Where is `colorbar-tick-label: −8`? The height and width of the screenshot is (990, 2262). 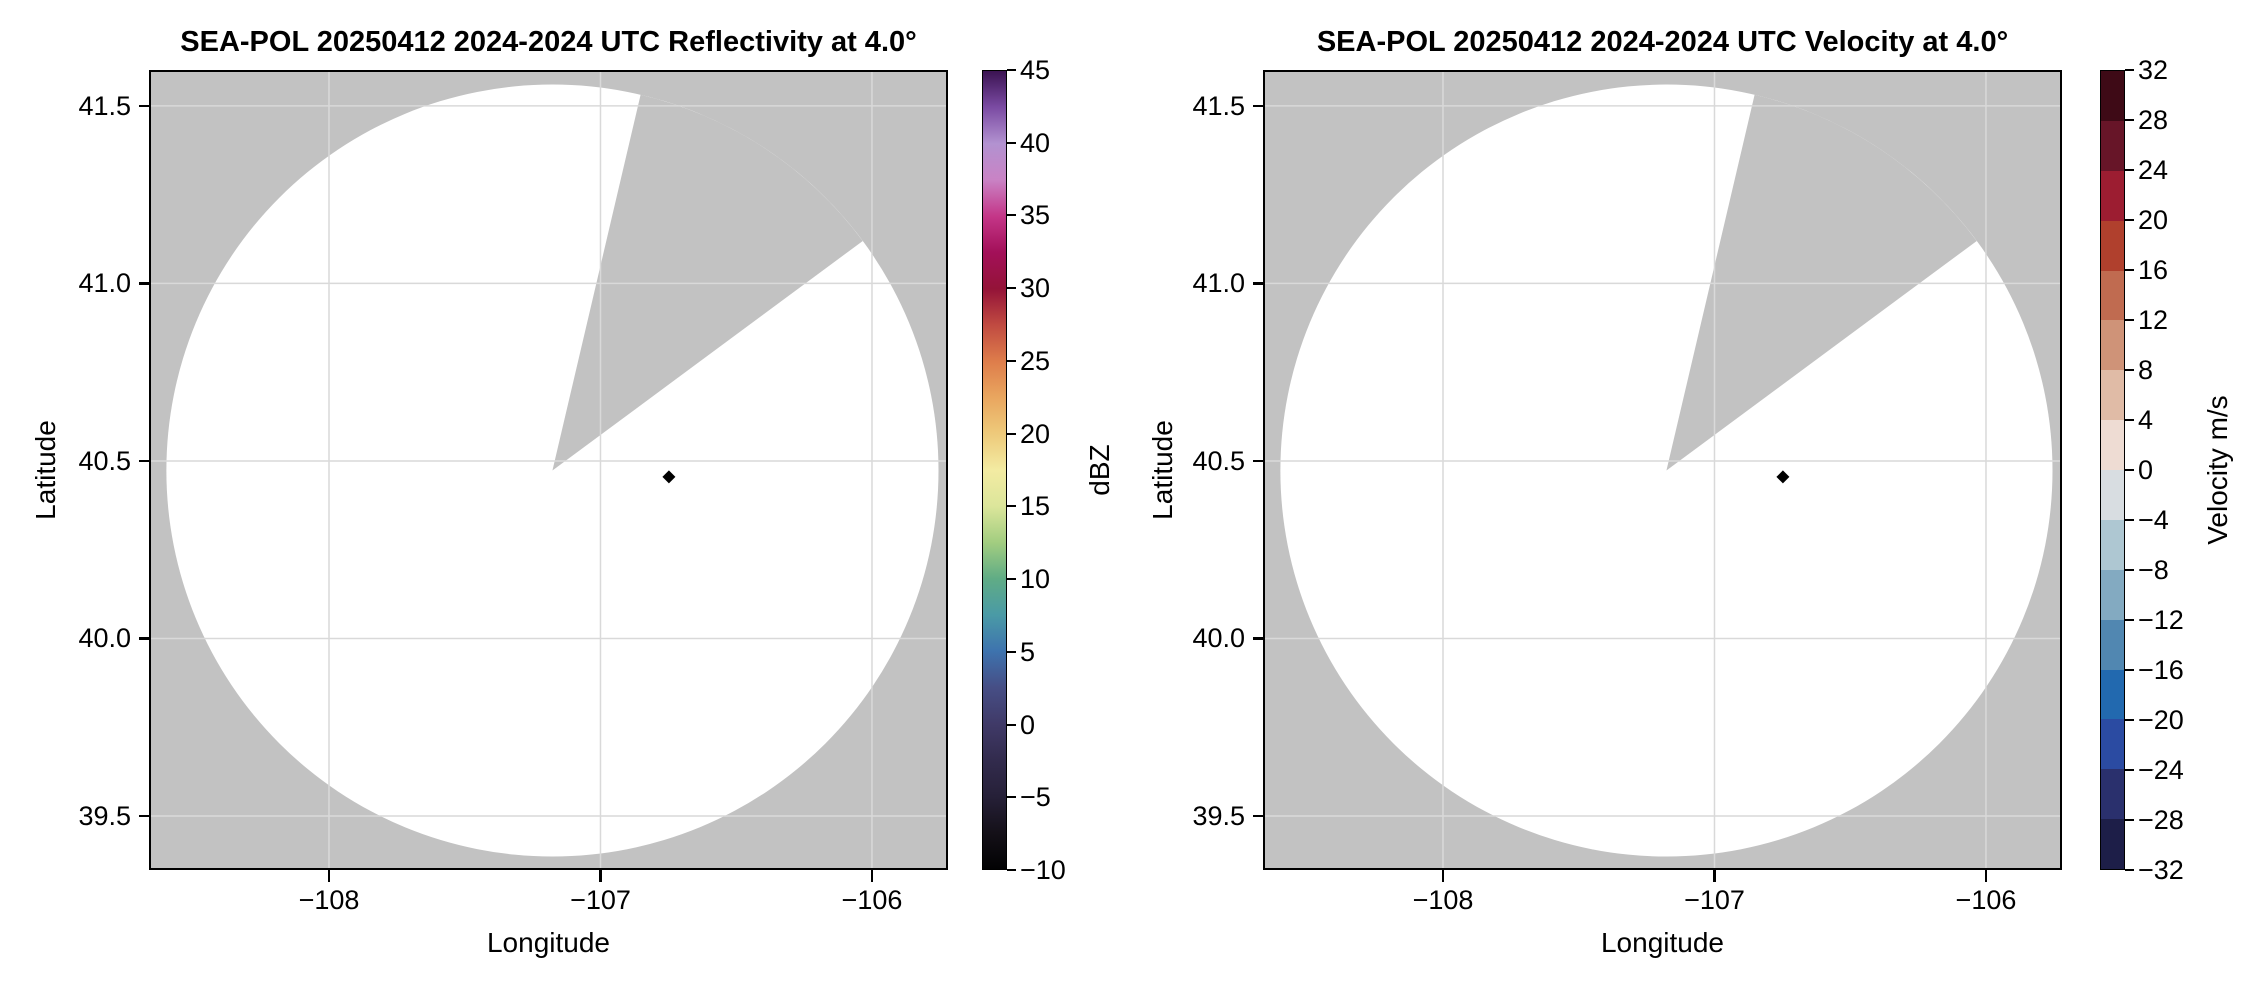 colorbar-tick-label: −8 is located at coordinates (2153, 570).